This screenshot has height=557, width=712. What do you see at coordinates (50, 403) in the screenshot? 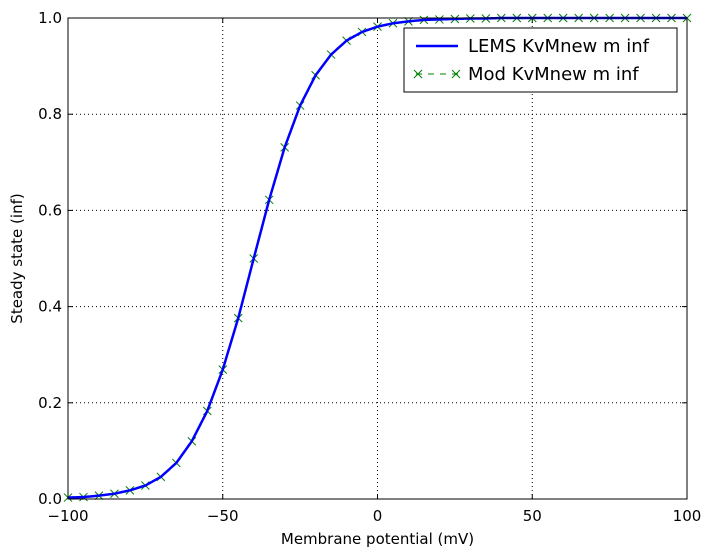
I see `y-tick-label: 0.2` at bounding box center [50, 403].